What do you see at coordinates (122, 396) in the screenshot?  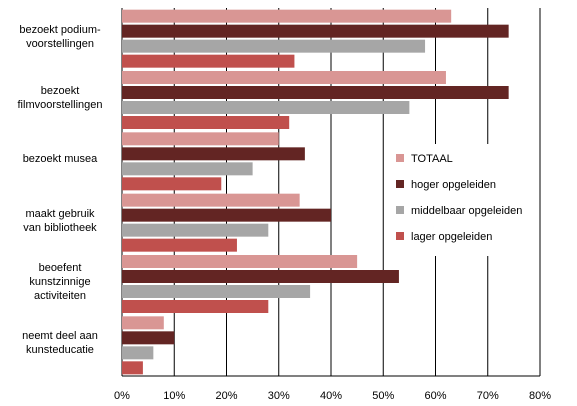 I see `x-tick-label: 0%` at bounding box center [122, 396].